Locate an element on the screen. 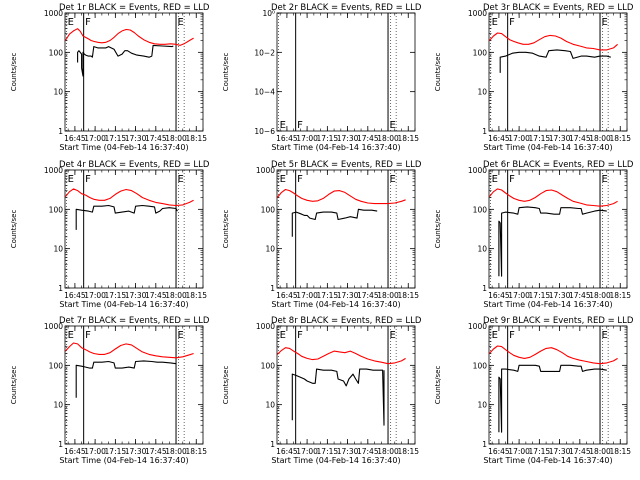 This screenshot has width=640, height=480. panel-title: Det 2r BLACK = Events, RED = LLD is located at coordinates (346, 8).